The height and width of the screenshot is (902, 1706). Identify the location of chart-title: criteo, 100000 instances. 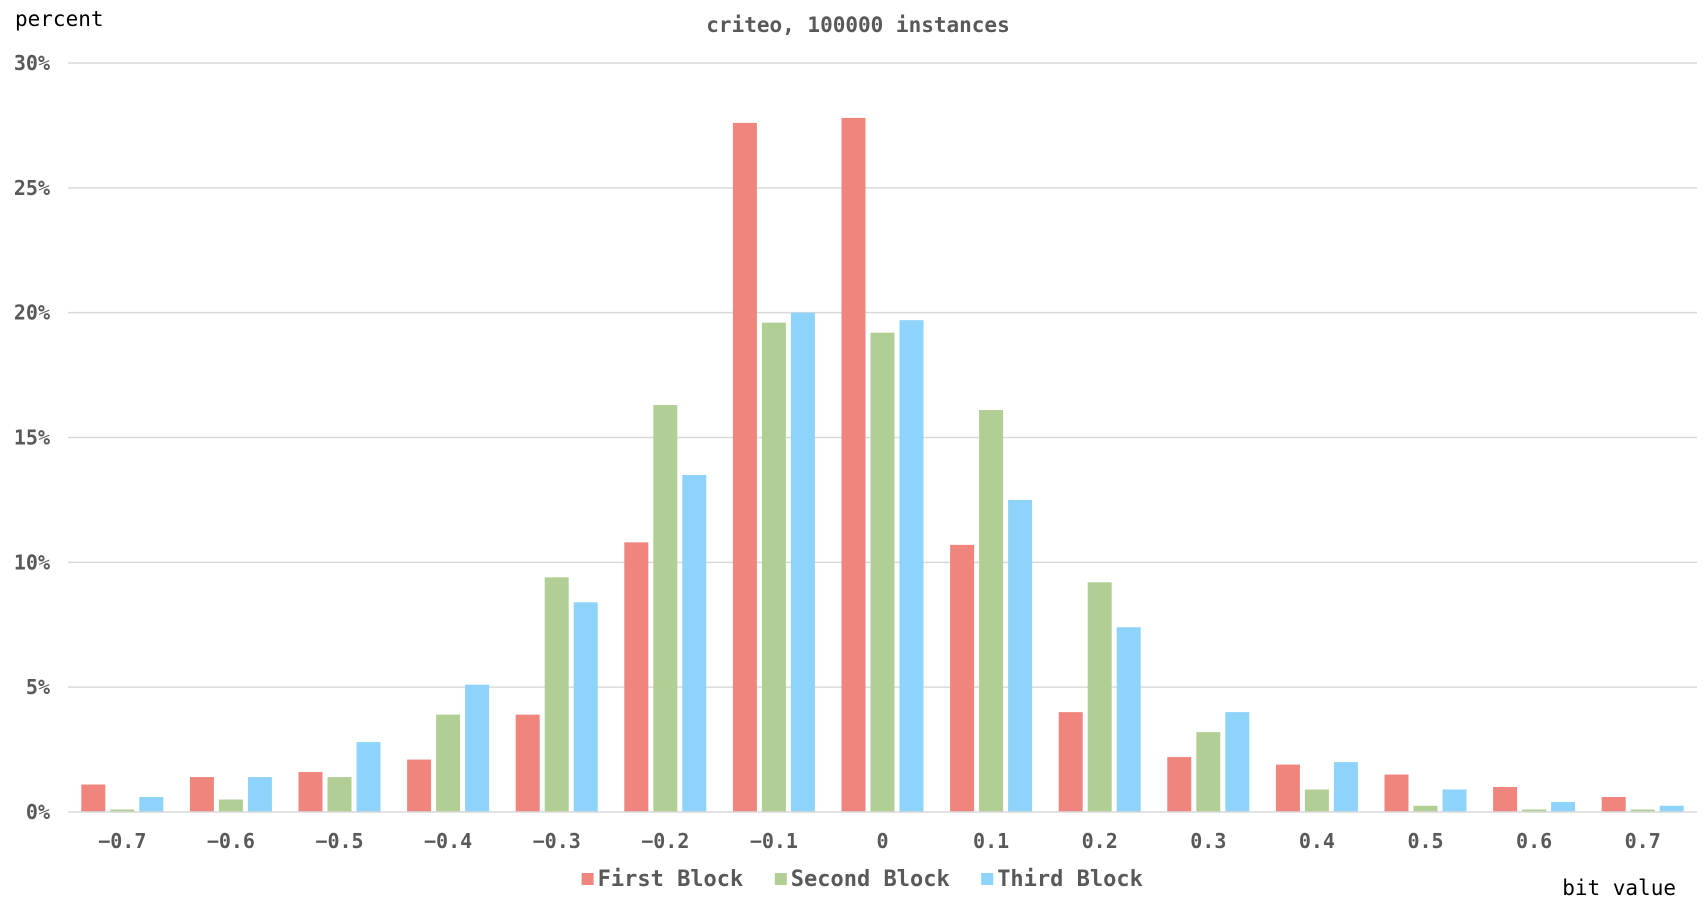
(857, 25).